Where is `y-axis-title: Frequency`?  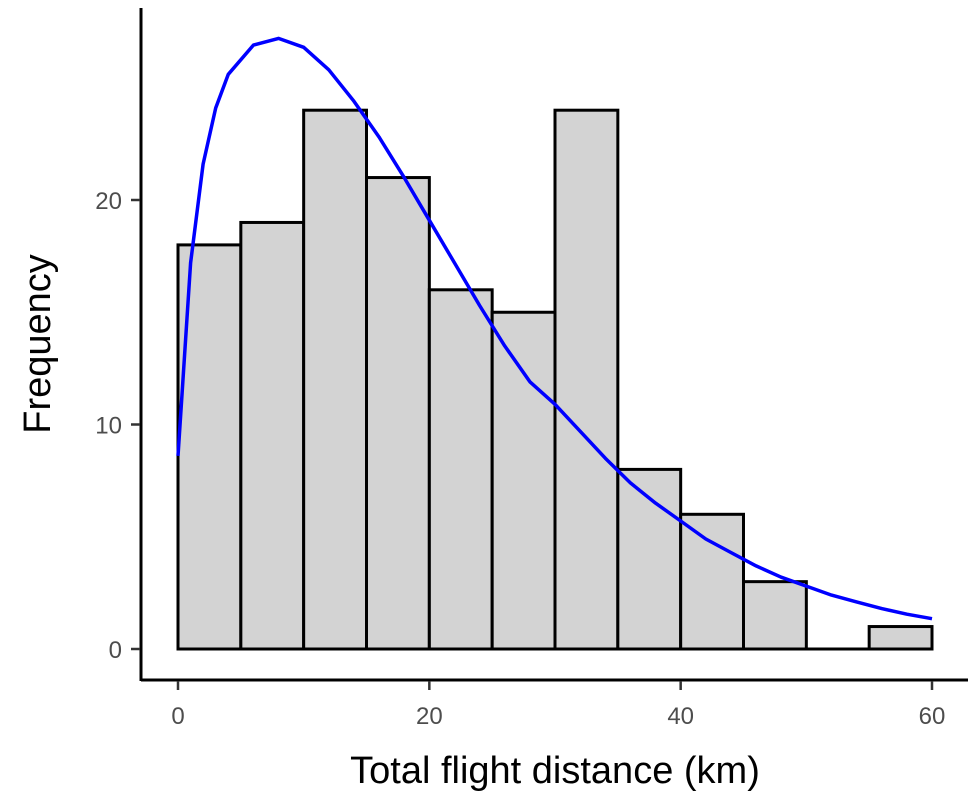 y-axis-title: Frequency is located at coordinates (38, 344).